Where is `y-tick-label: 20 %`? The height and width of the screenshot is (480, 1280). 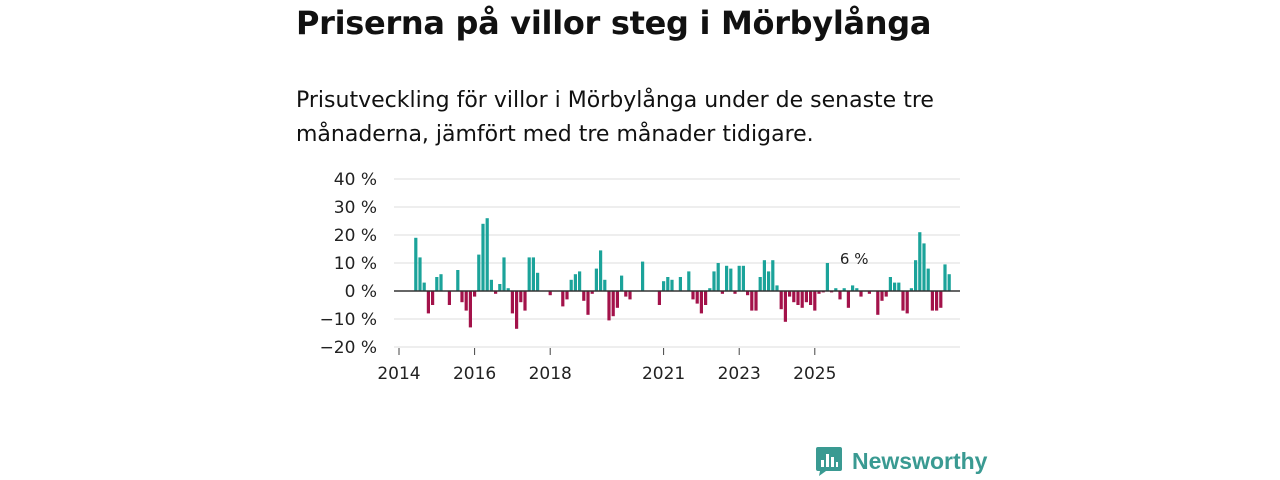
y-tick-label: 20 % is located at coordinates (355, 236).